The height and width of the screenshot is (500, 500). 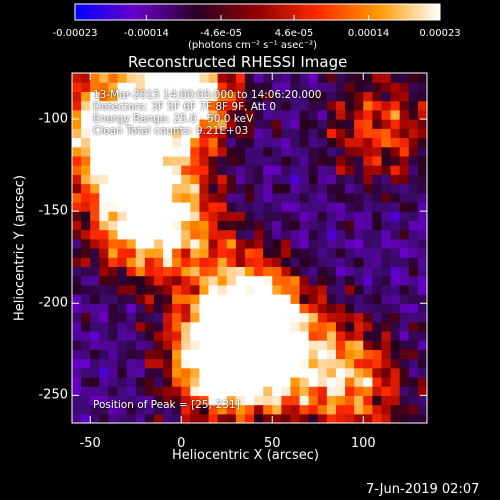 What do you see at coordinates (20, 248) in the screenshot?
I see `y-axis-label: Heliocentric Y (arcsec)` at bounding box center [20, 248].